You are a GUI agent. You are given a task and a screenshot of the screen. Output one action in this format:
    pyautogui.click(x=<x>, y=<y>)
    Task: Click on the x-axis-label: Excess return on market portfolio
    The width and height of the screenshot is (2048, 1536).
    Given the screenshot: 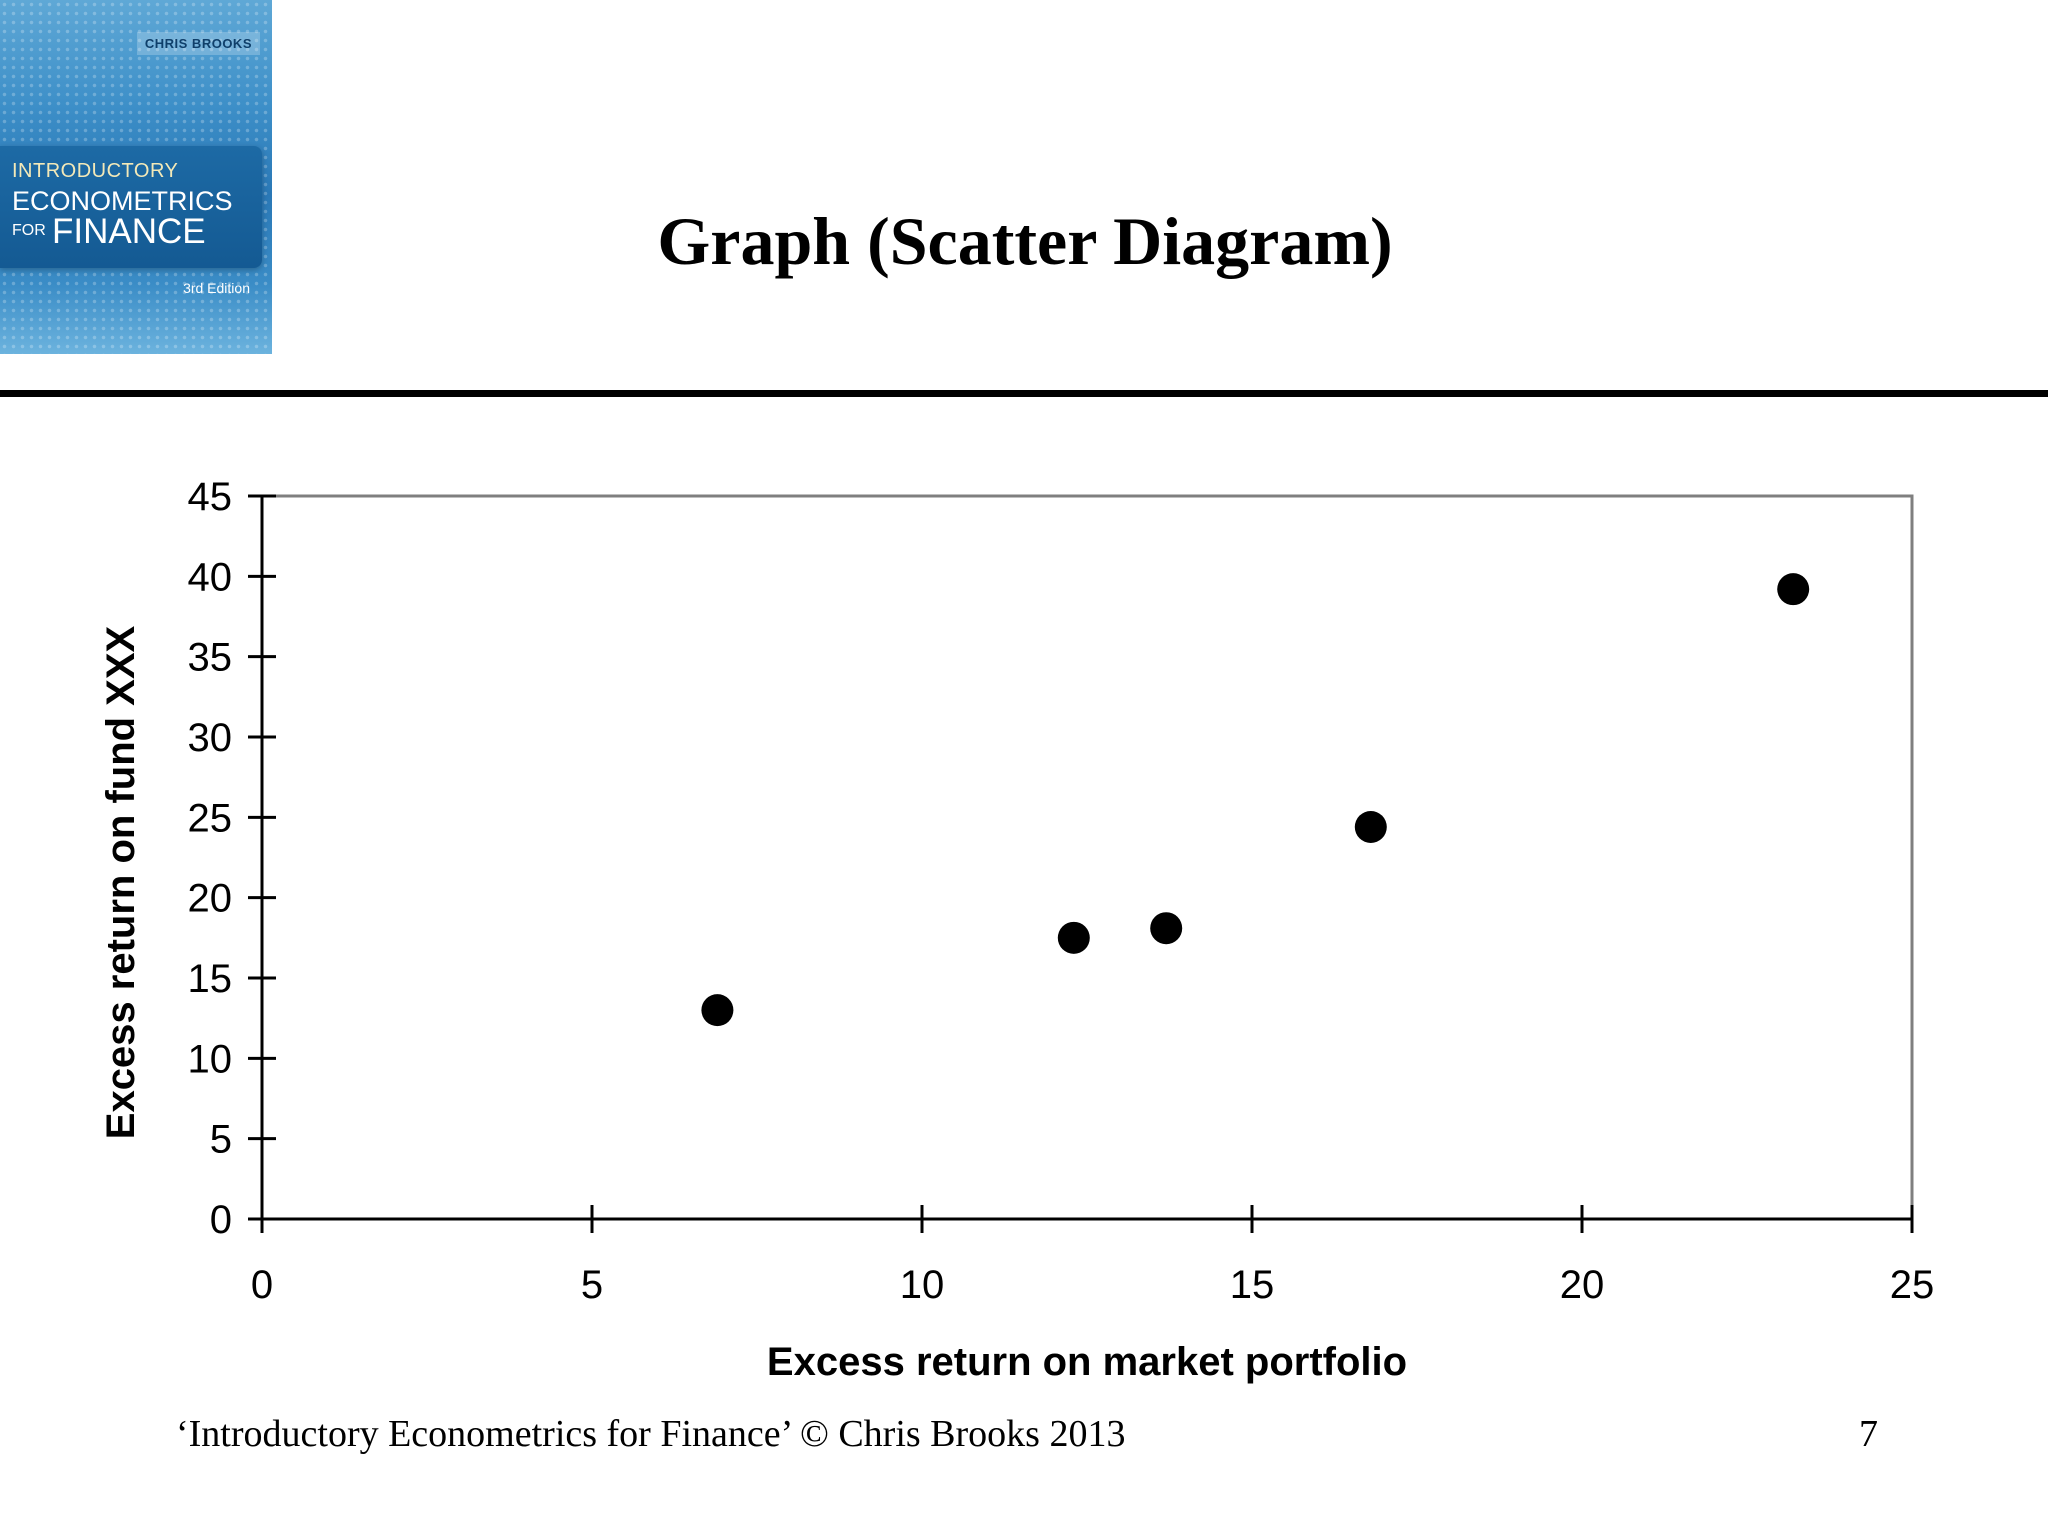 What is the action you would take?
    pyautogui.click(x=1087, y=1362)
    